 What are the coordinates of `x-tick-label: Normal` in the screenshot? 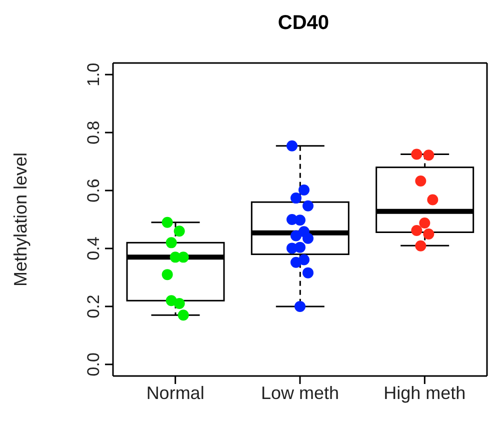 It's located at (175, 392).